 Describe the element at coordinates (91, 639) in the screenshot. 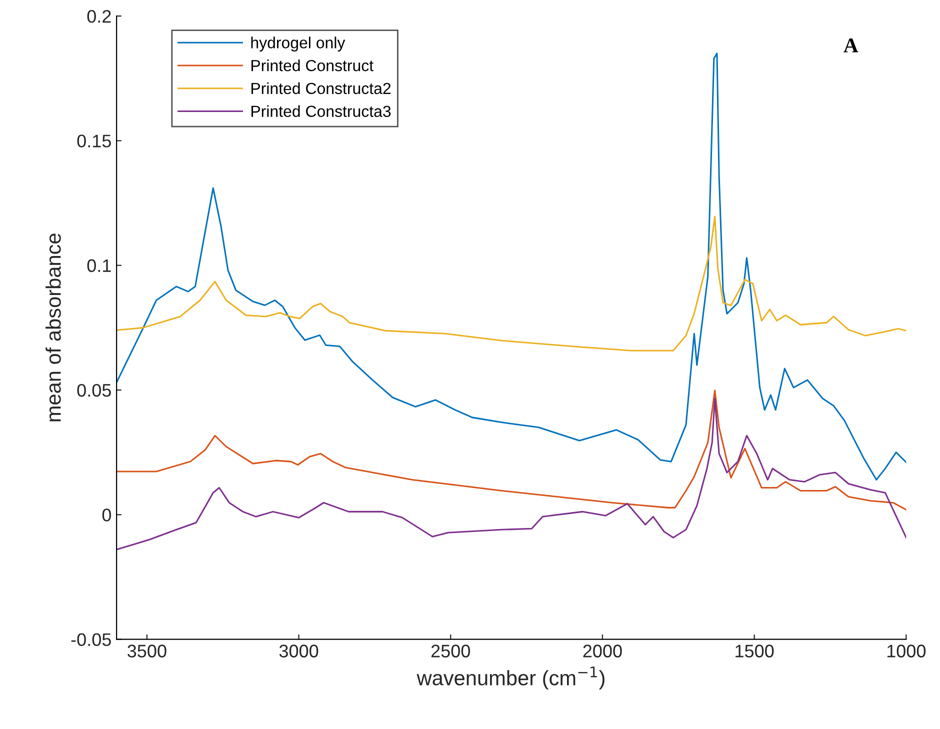

I see `y-tick-label: -0.05` at that location.